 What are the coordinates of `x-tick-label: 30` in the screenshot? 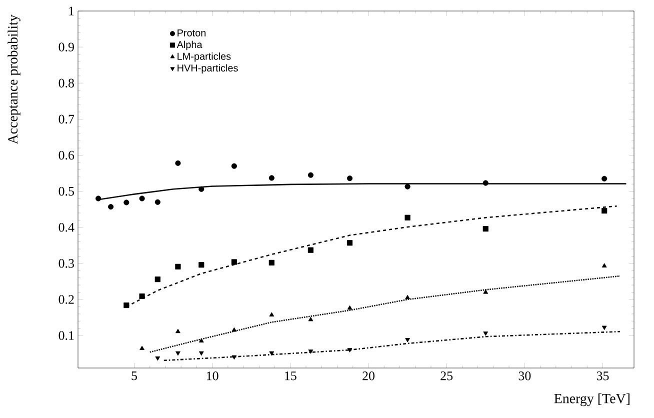 It's located at (524, 376).